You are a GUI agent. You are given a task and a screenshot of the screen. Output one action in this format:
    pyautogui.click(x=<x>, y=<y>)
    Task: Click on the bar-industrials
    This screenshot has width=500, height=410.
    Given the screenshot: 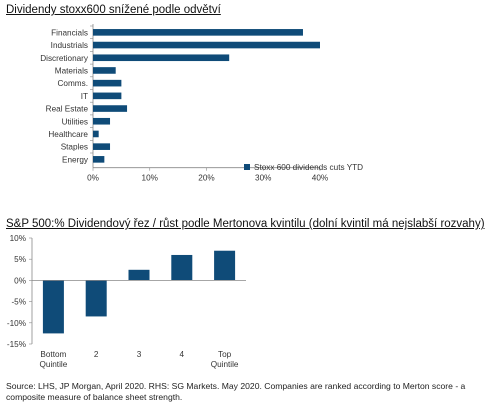 What is the action you would take?
    pyautogui.click(x=206, y=45)
    